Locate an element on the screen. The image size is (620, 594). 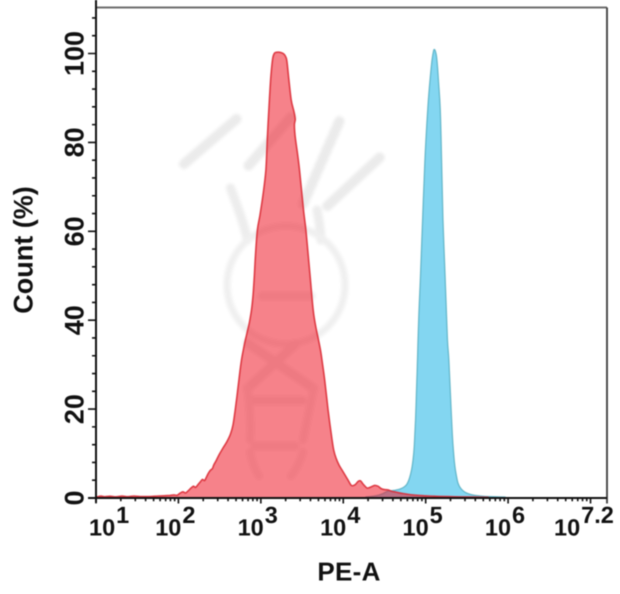
svg-text: 0 is located at coordinates (75, 497).